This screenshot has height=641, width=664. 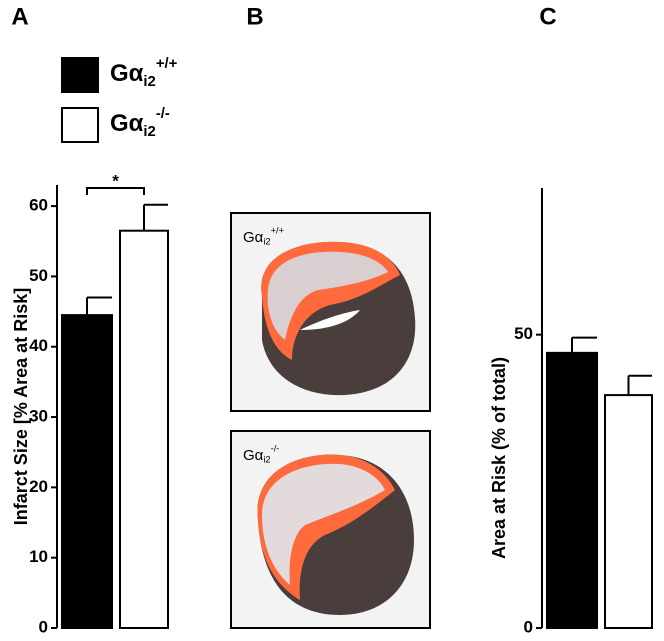 What do you see at coordinates (19, 16) in the screenshot?
I see `panel-label: A` at bounding box center [19, 16].